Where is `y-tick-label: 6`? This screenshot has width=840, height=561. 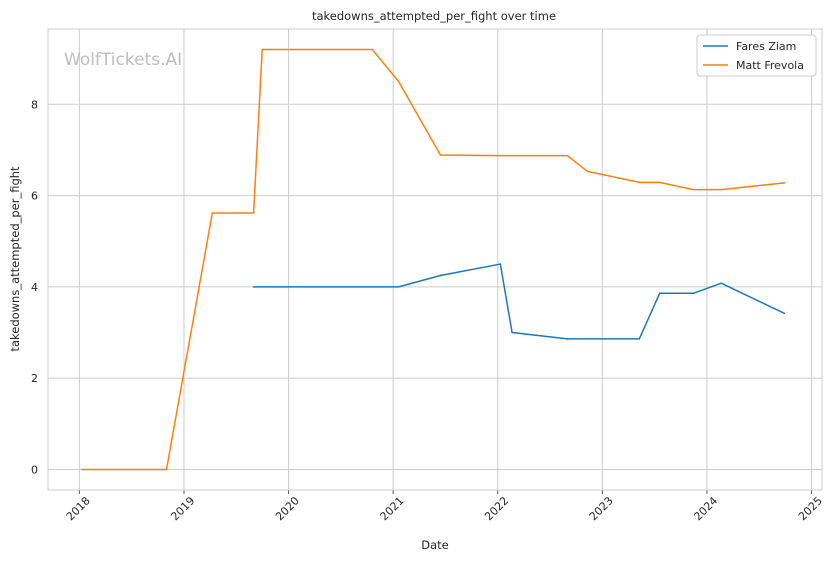
y-tick-label: 6 is located at coordinates (34, 196).